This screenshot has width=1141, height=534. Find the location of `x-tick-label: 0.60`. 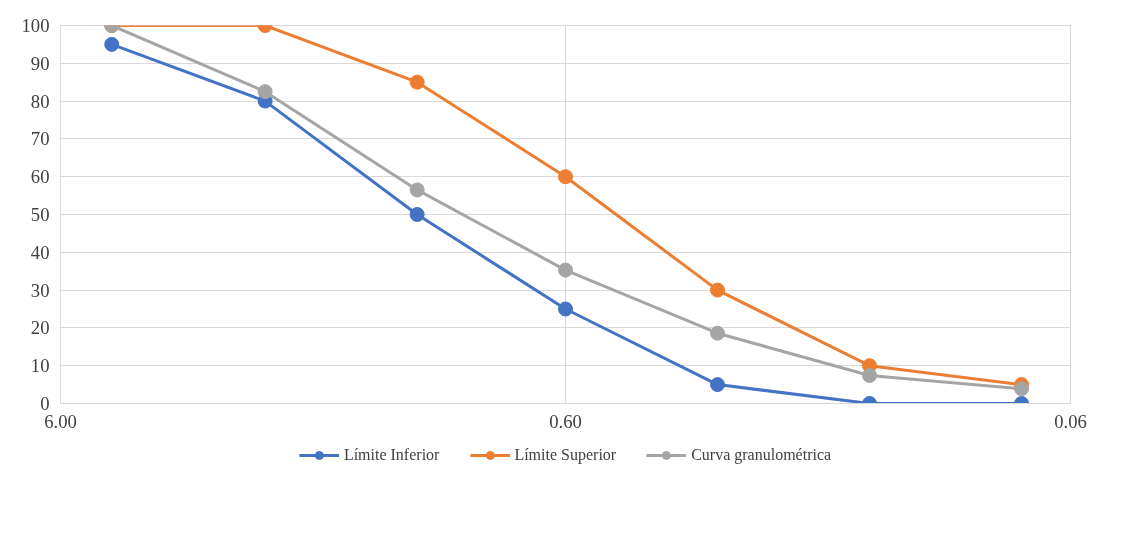

x-tick-label: 0.60 is located at coordinates (565, 421).